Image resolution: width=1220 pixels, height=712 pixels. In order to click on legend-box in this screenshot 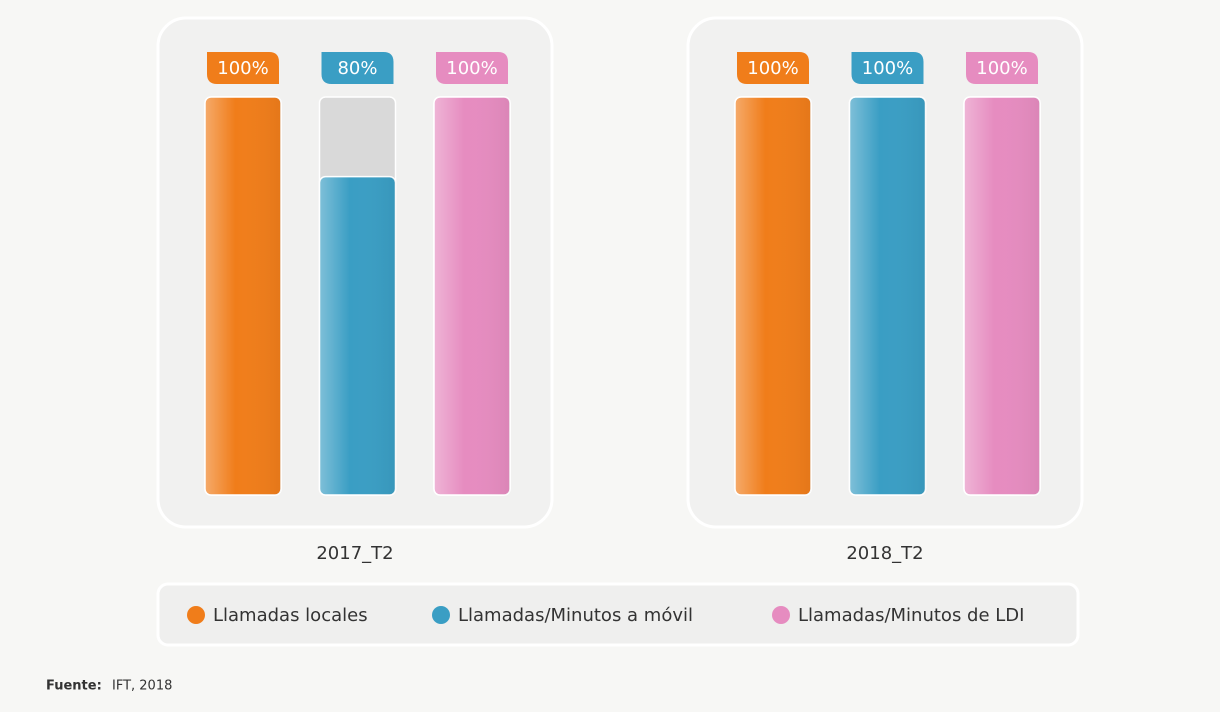, I will do `click(618, 614)`.